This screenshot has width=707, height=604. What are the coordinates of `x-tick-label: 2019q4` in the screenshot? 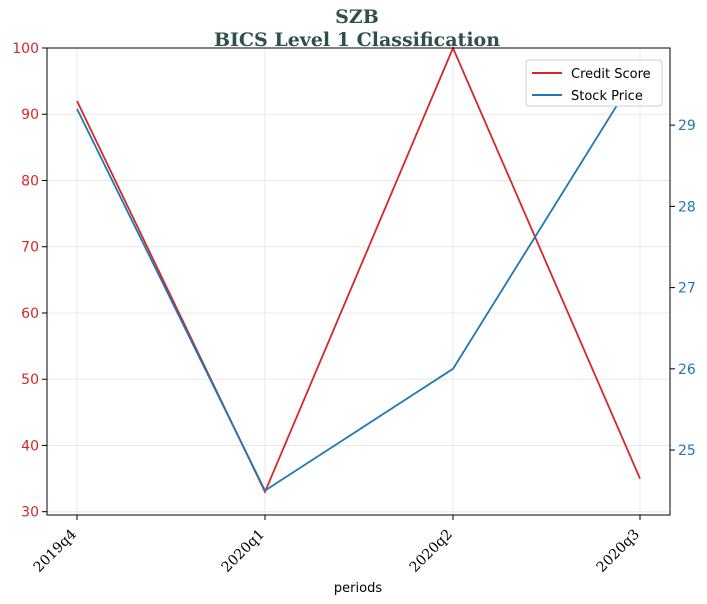 It's located at (55, 550).